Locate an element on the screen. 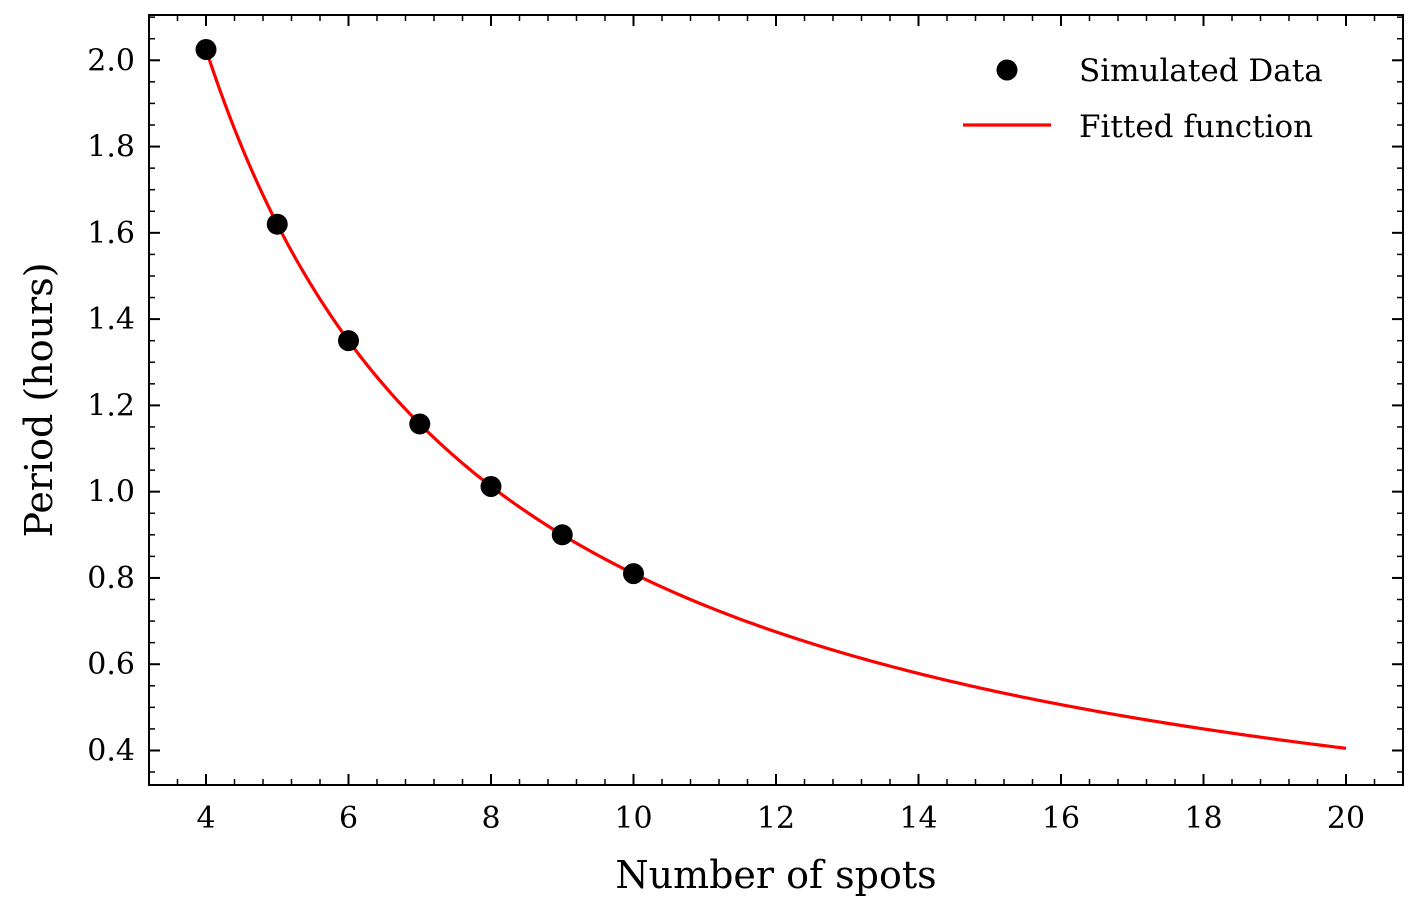 Image resolution: width=1418 pixels, height=912 pixels. x-axis-label: Number of spots is located at coordinates (775, 875).